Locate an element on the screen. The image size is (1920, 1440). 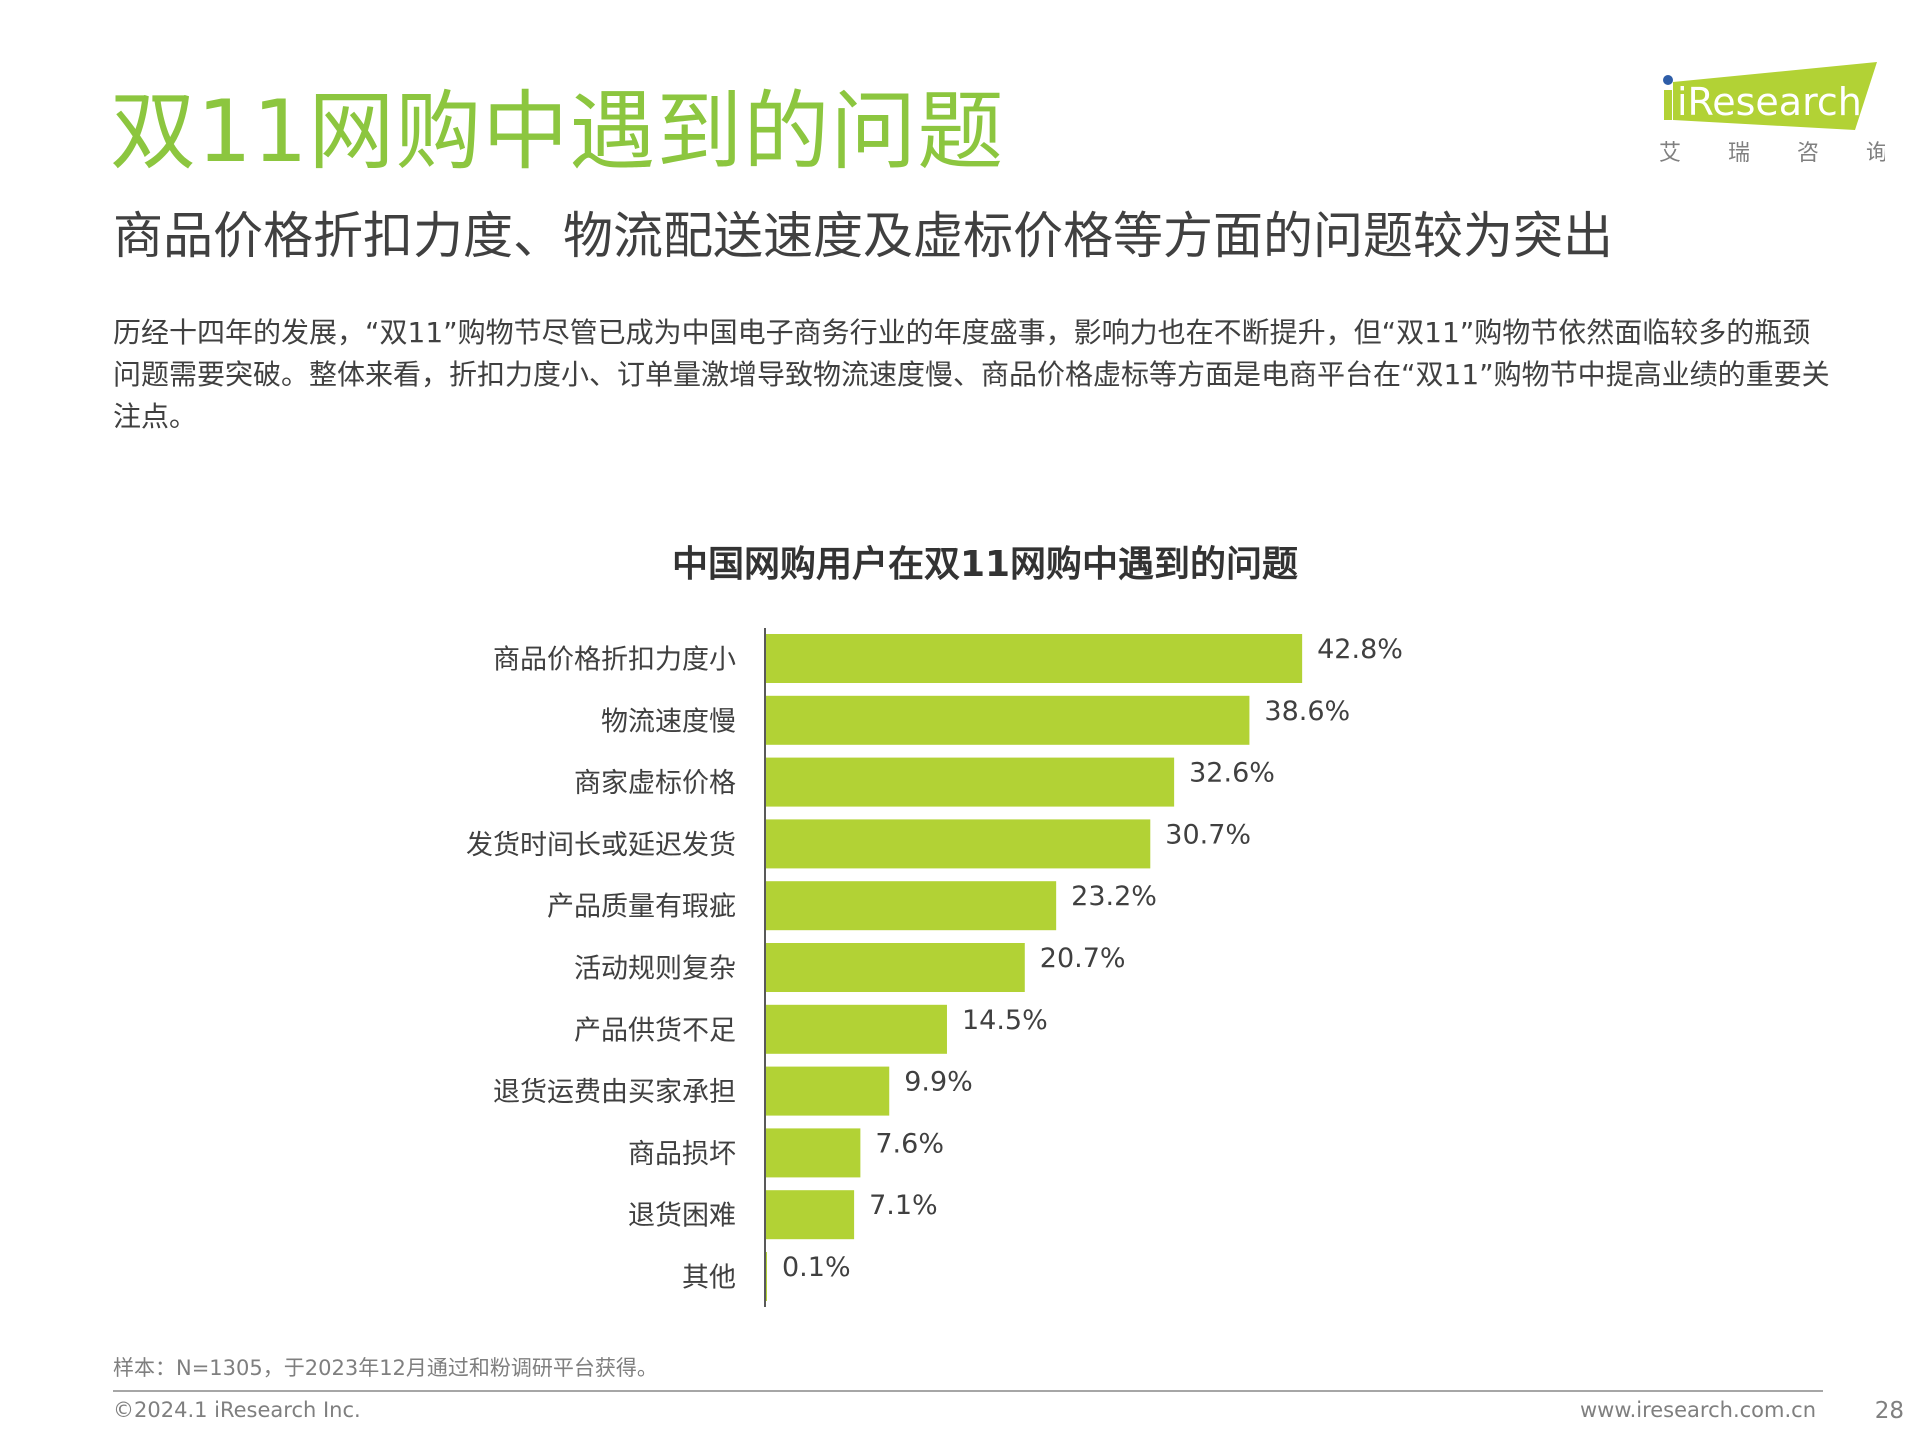
logo-brand: iResearch is located at coordinates (1769, 102).